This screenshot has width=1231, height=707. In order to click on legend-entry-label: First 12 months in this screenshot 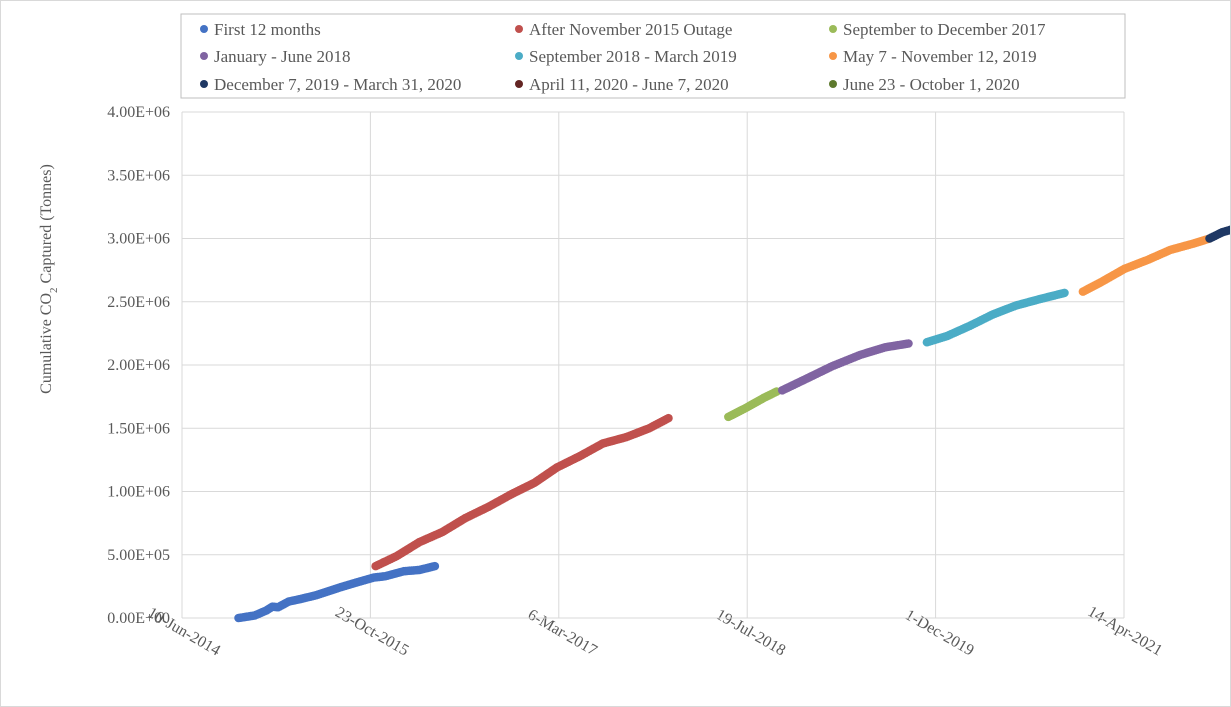, I will do `click(267, 29)`.